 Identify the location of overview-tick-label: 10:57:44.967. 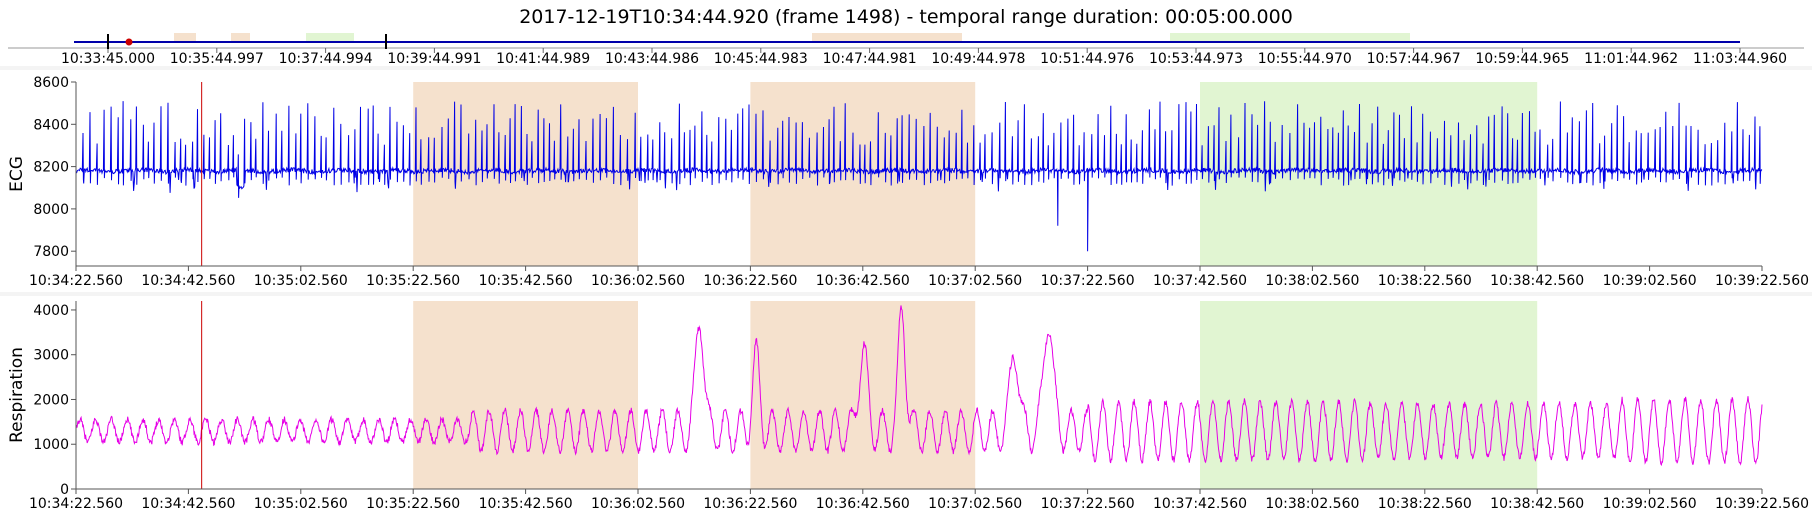
(1414, 58).